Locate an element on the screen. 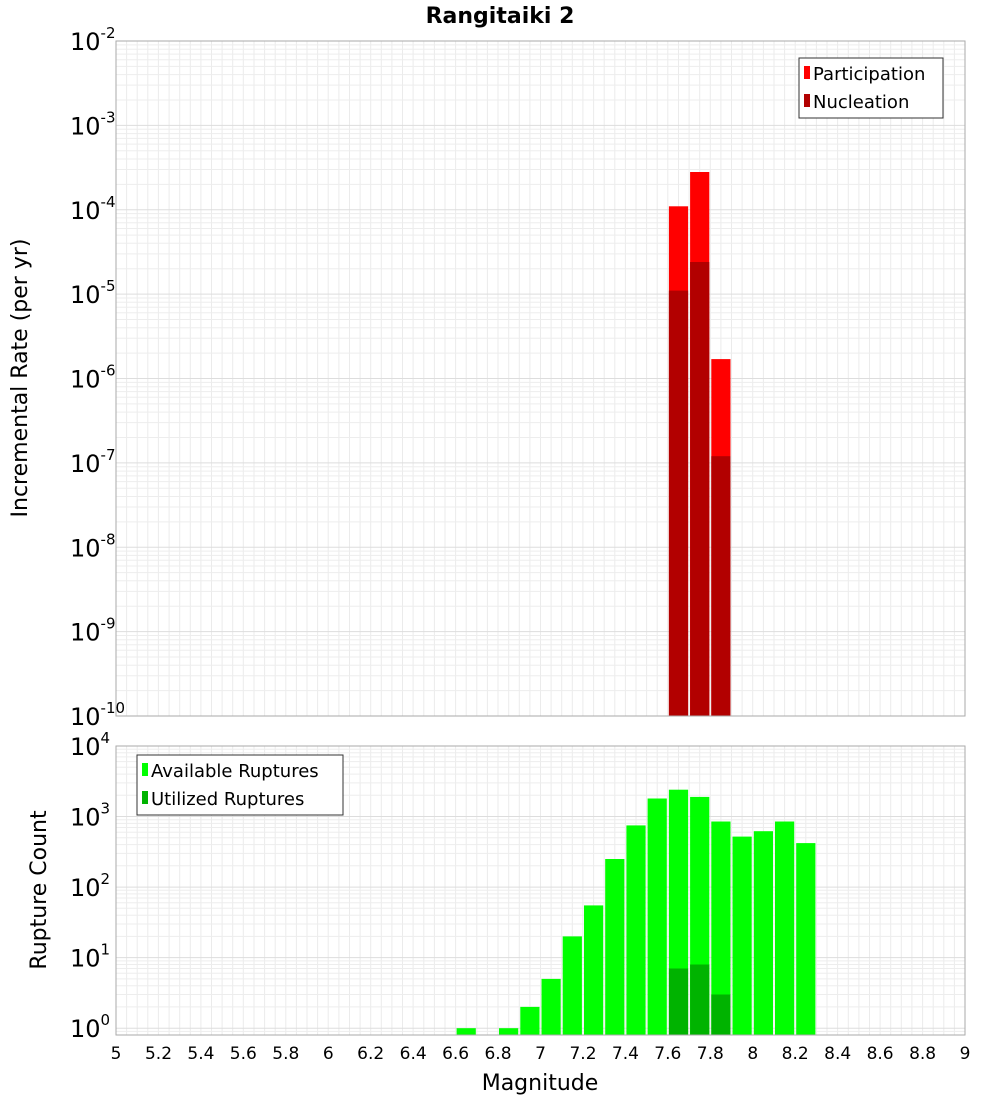 The image size is (1000, 1100). x-tick-label: 5.2 is located at coordinates (158, 1054).